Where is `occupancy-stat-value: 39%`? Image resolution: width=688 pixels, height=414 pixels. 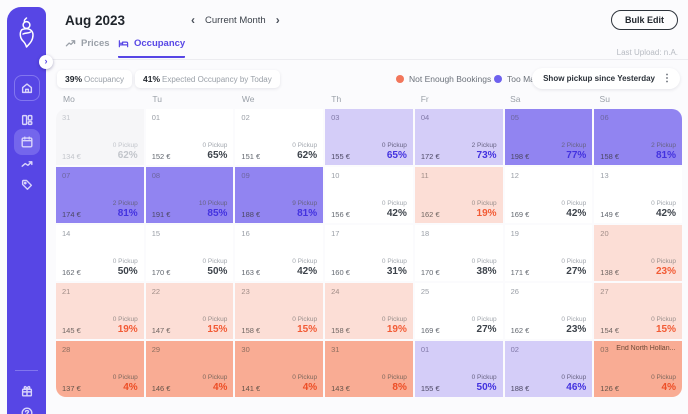 occupancy-stat-value: 39% is located at coordinates (74, 79).